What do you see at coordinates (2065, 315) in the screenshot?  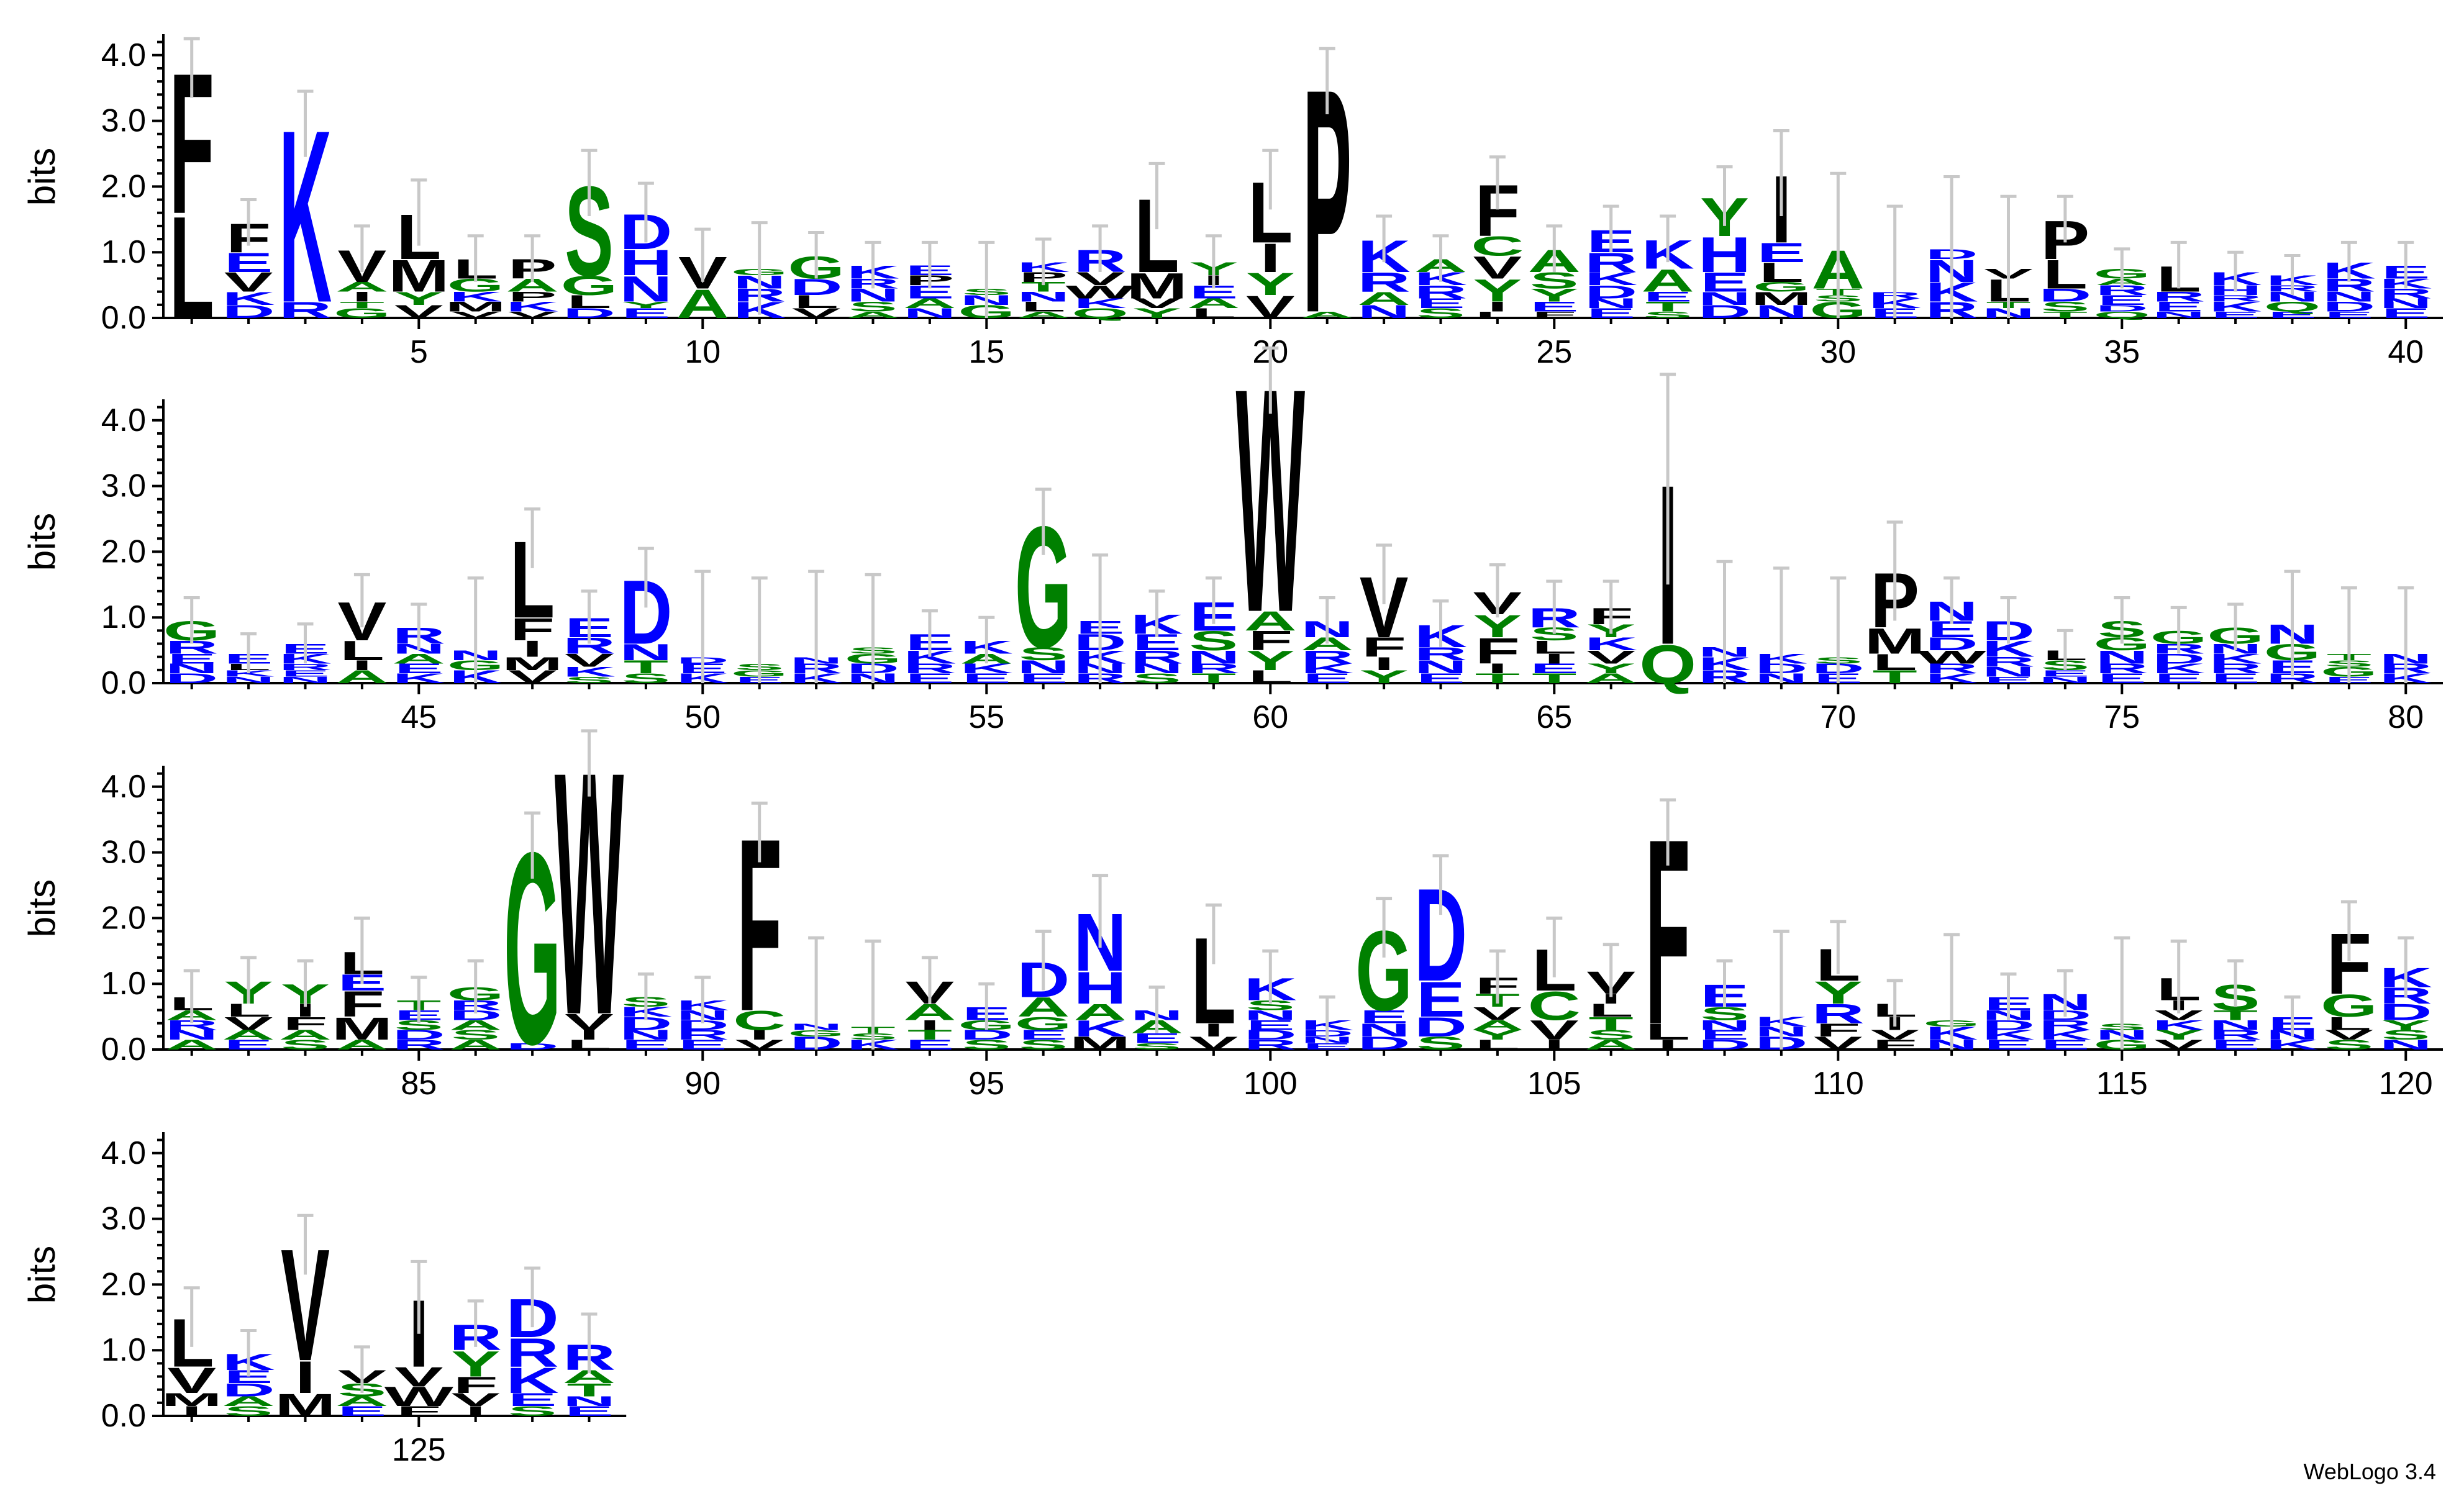 I see `logo-letter-T: T` at bounding box center [2065, 315].